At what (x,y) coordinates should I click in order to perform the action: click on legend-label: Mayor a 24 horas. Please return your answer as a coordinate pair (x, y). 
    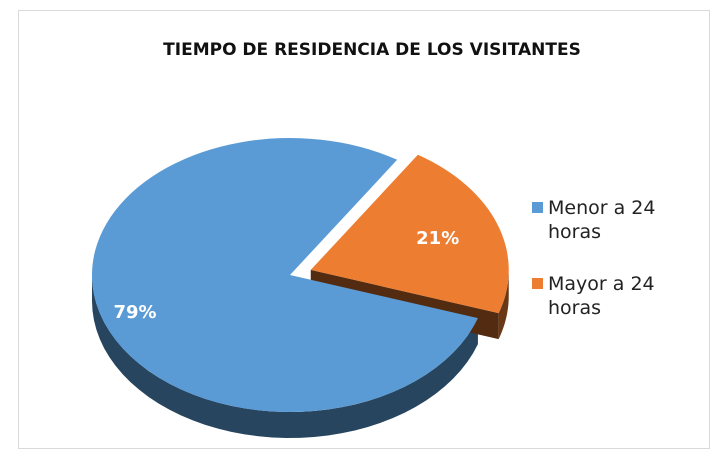
    Looking at the image, I should click on (601, 296).